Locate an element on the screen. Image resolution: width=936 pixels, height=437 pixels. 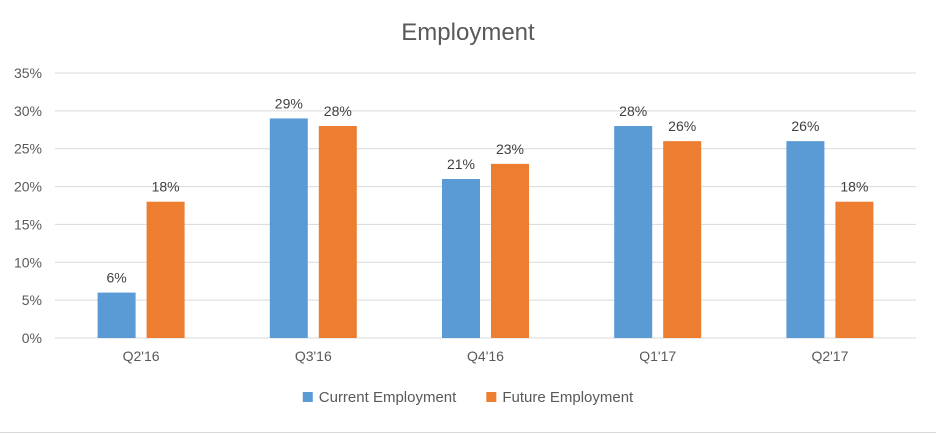
legend-item-current-employment: Current Employment is located at coordinates (379, 397).